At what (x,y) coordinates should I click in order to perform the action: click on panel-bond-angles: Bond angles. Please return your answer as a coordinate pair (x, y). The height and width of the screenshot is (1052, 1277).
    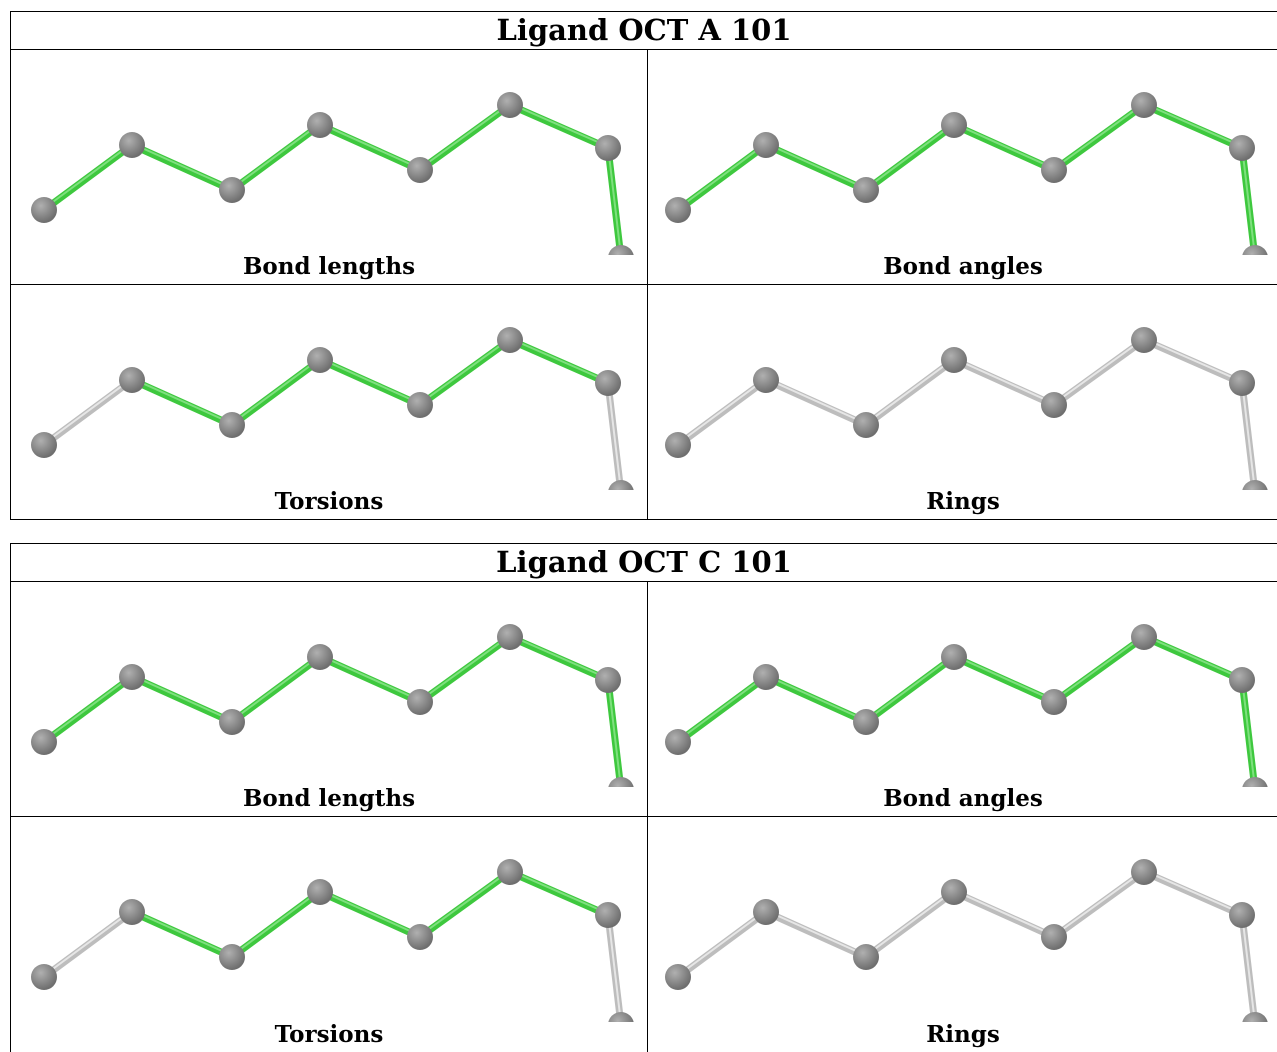
    Looking at the image, I should click on (962, 167).